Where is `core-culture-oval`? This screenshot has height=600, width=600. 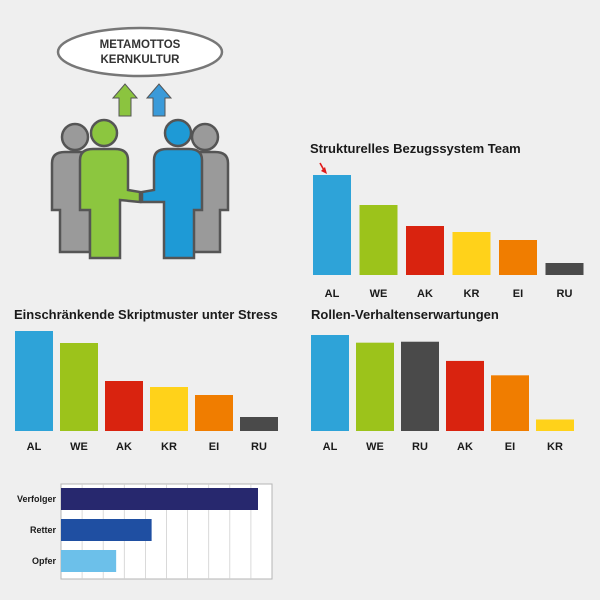
core-culture-oval is located at coordinates (140, 52).